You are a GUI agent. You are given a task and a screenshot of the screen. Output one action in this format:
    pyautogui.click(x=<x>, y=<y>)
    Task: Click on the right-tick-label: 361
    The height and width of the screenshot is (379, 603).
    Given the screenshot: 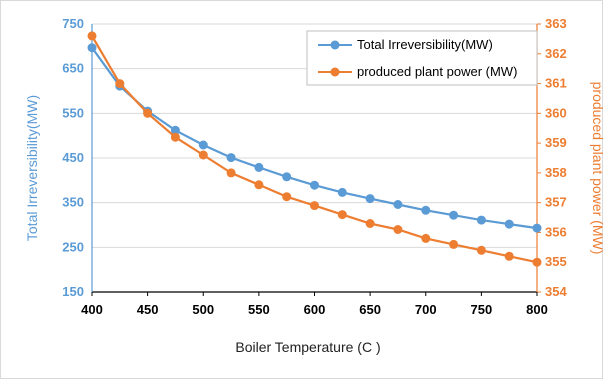 What is the action you would take?
    pyautogui.click(x=556, y=83)
    